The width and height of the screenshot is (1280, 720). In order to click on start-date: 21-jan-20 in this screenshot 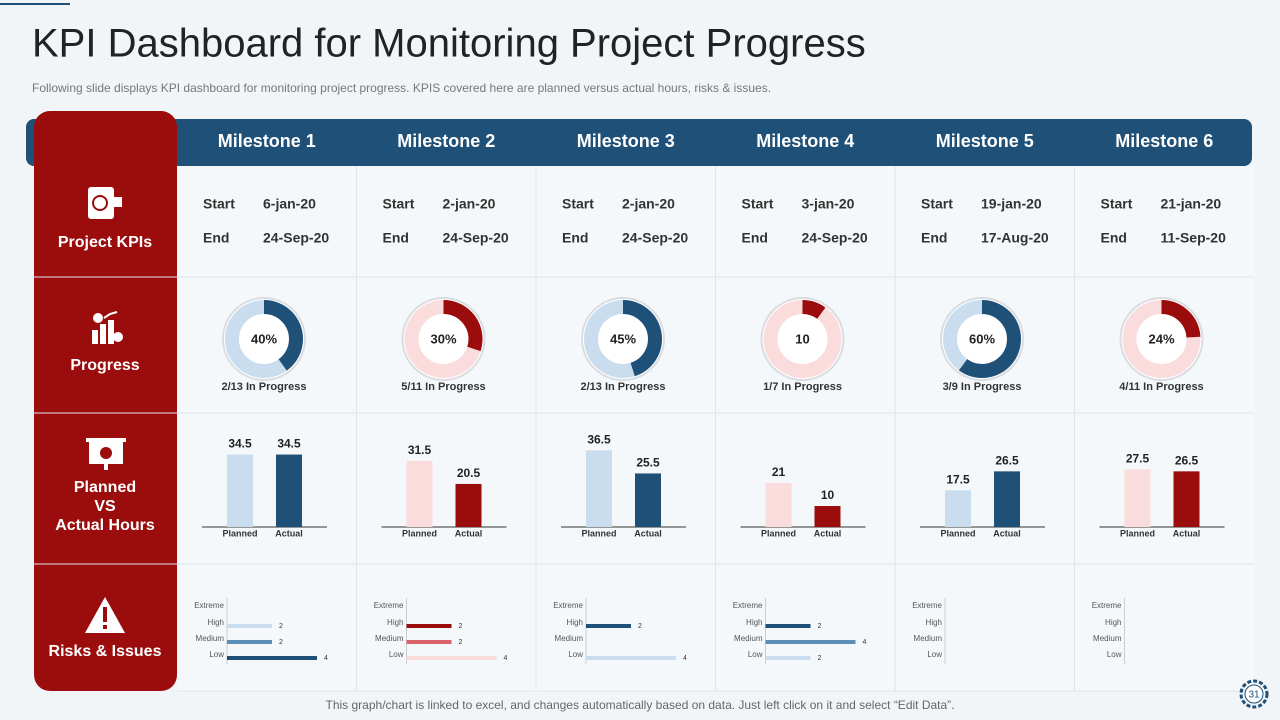, I will do `click(1191, 204)`.